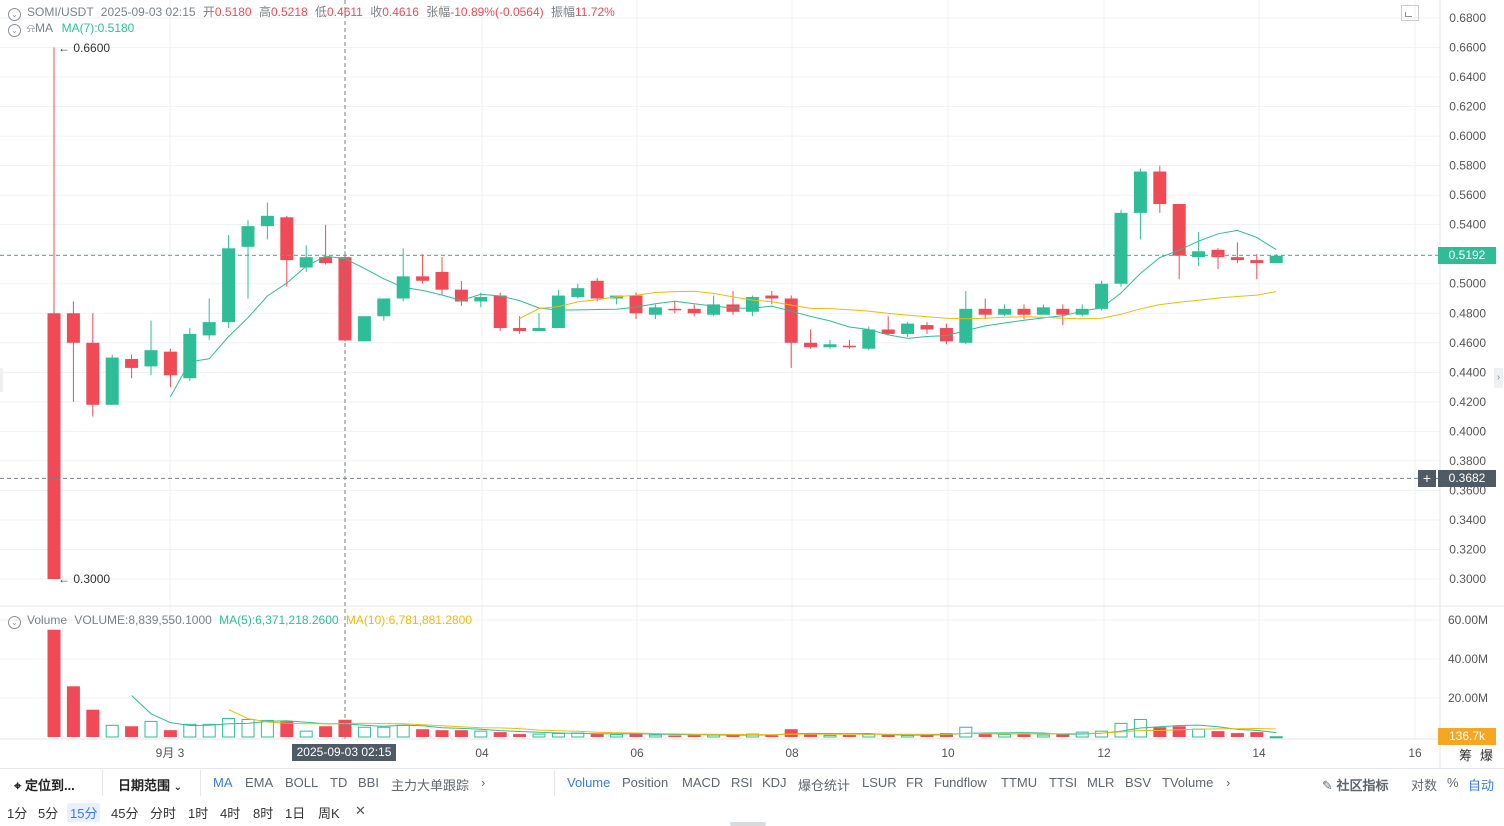  What do you see at coordinates (259, 782) in the screenshot?
I see `indicator-ema: EMA` at bounding box center [259, 782].